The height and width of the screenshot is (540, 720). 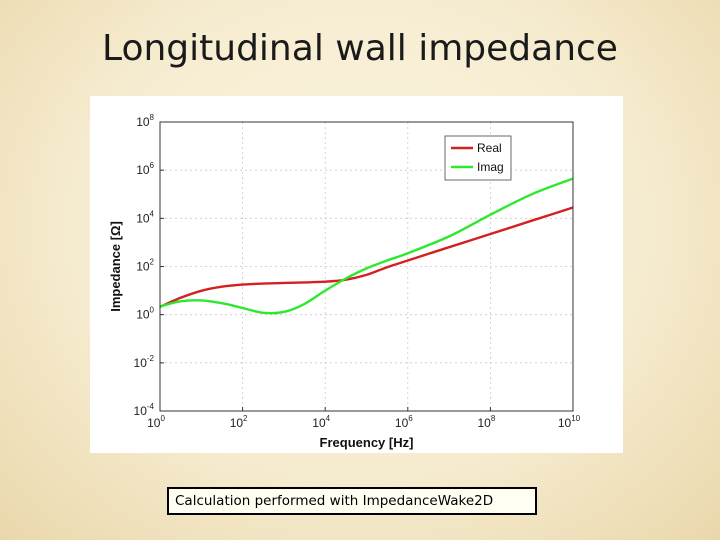 What do you see at coordinates (404, 422) in the screenshot?
I see `x-tick-label: 10⁶` at bounding box center [404, 422].